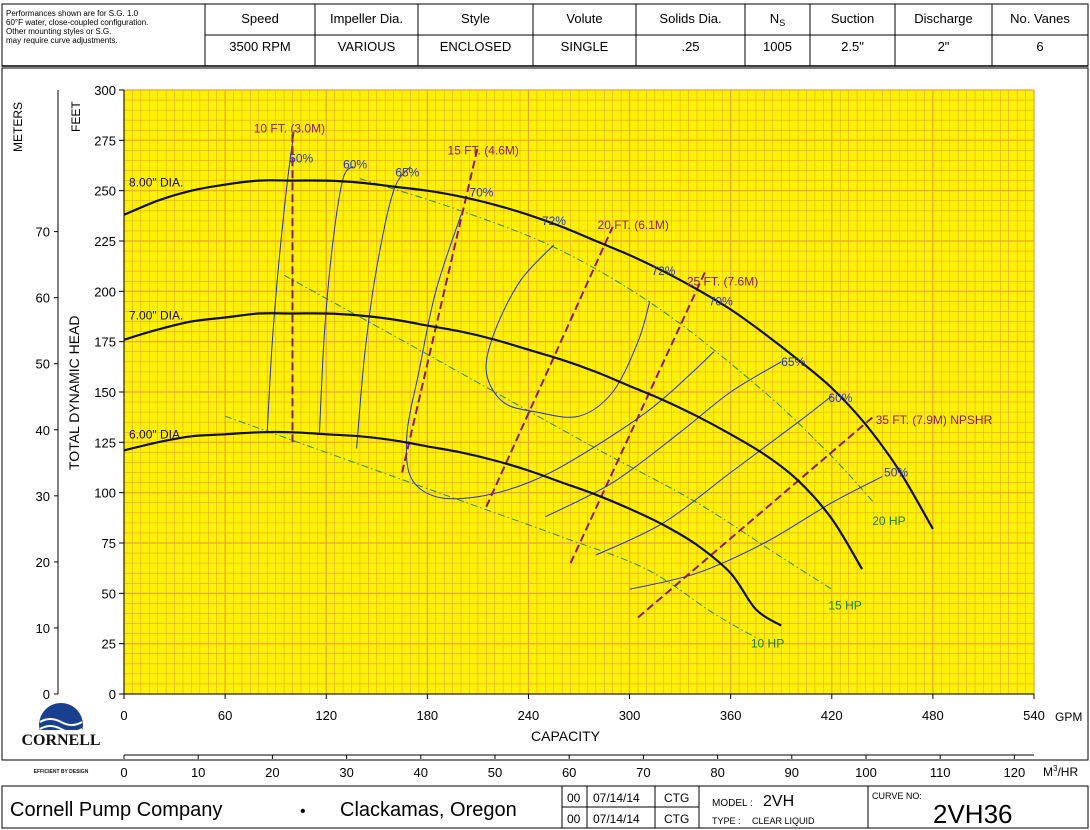 The height and width of the screenshot is (830, 1090). I want to click on y2-tick-label: 40, so click(43, 430).